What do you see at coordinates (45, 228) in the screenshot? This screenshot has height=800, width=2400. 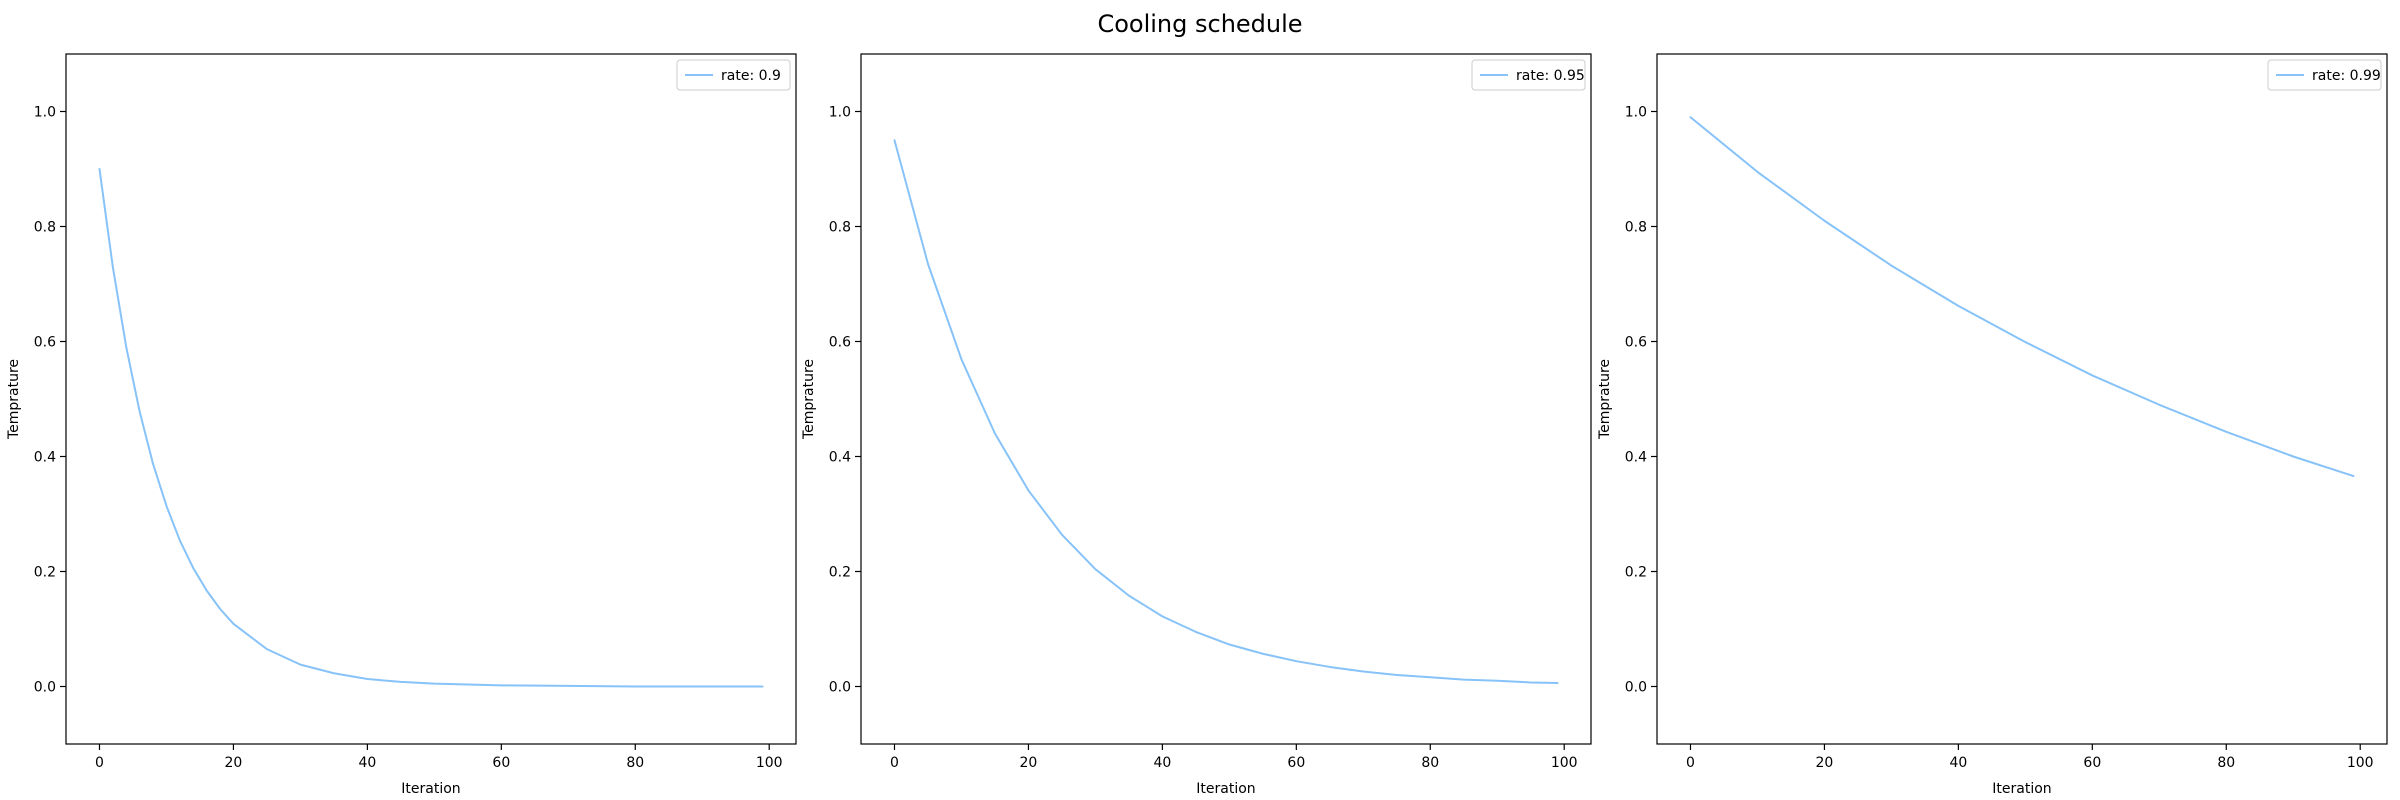 I see `y-tick-label-1-4: 0.8` at bounding box center [45, 228].